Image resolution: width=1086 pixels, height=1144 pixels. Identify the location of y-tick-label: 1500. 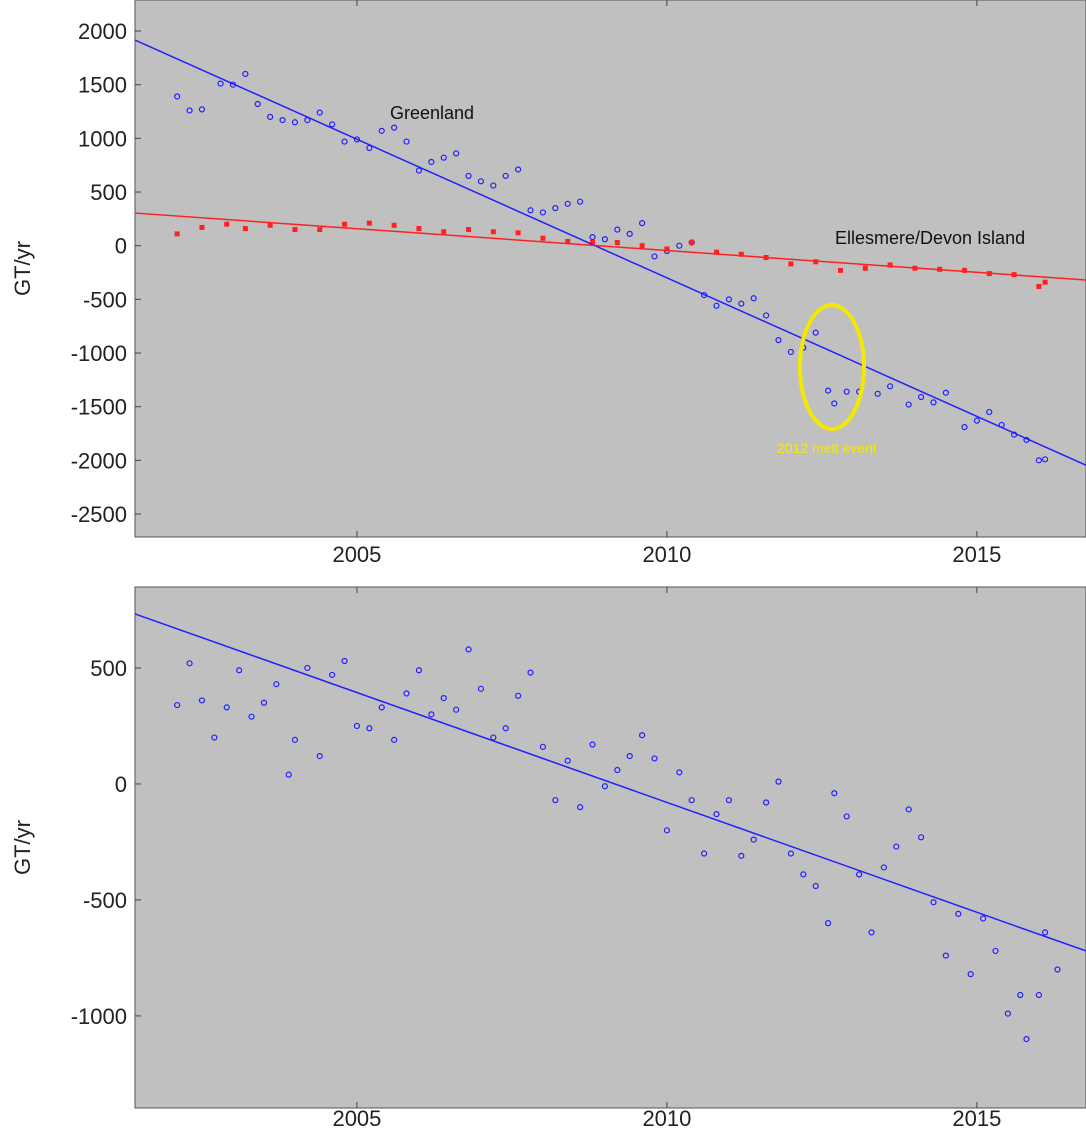
(102, 85).